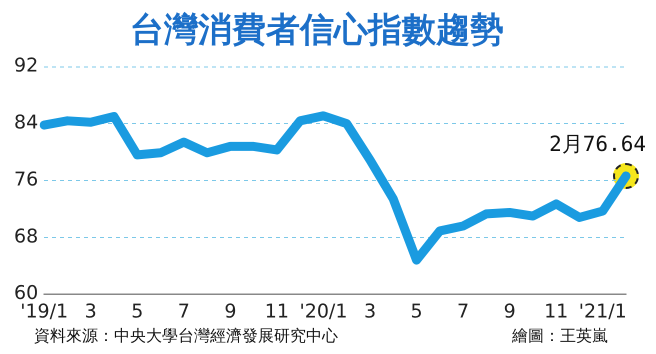 This screenshot has width=656, height=354. I want to click on text: 繪圖：王英嵐, so click(560, 336).